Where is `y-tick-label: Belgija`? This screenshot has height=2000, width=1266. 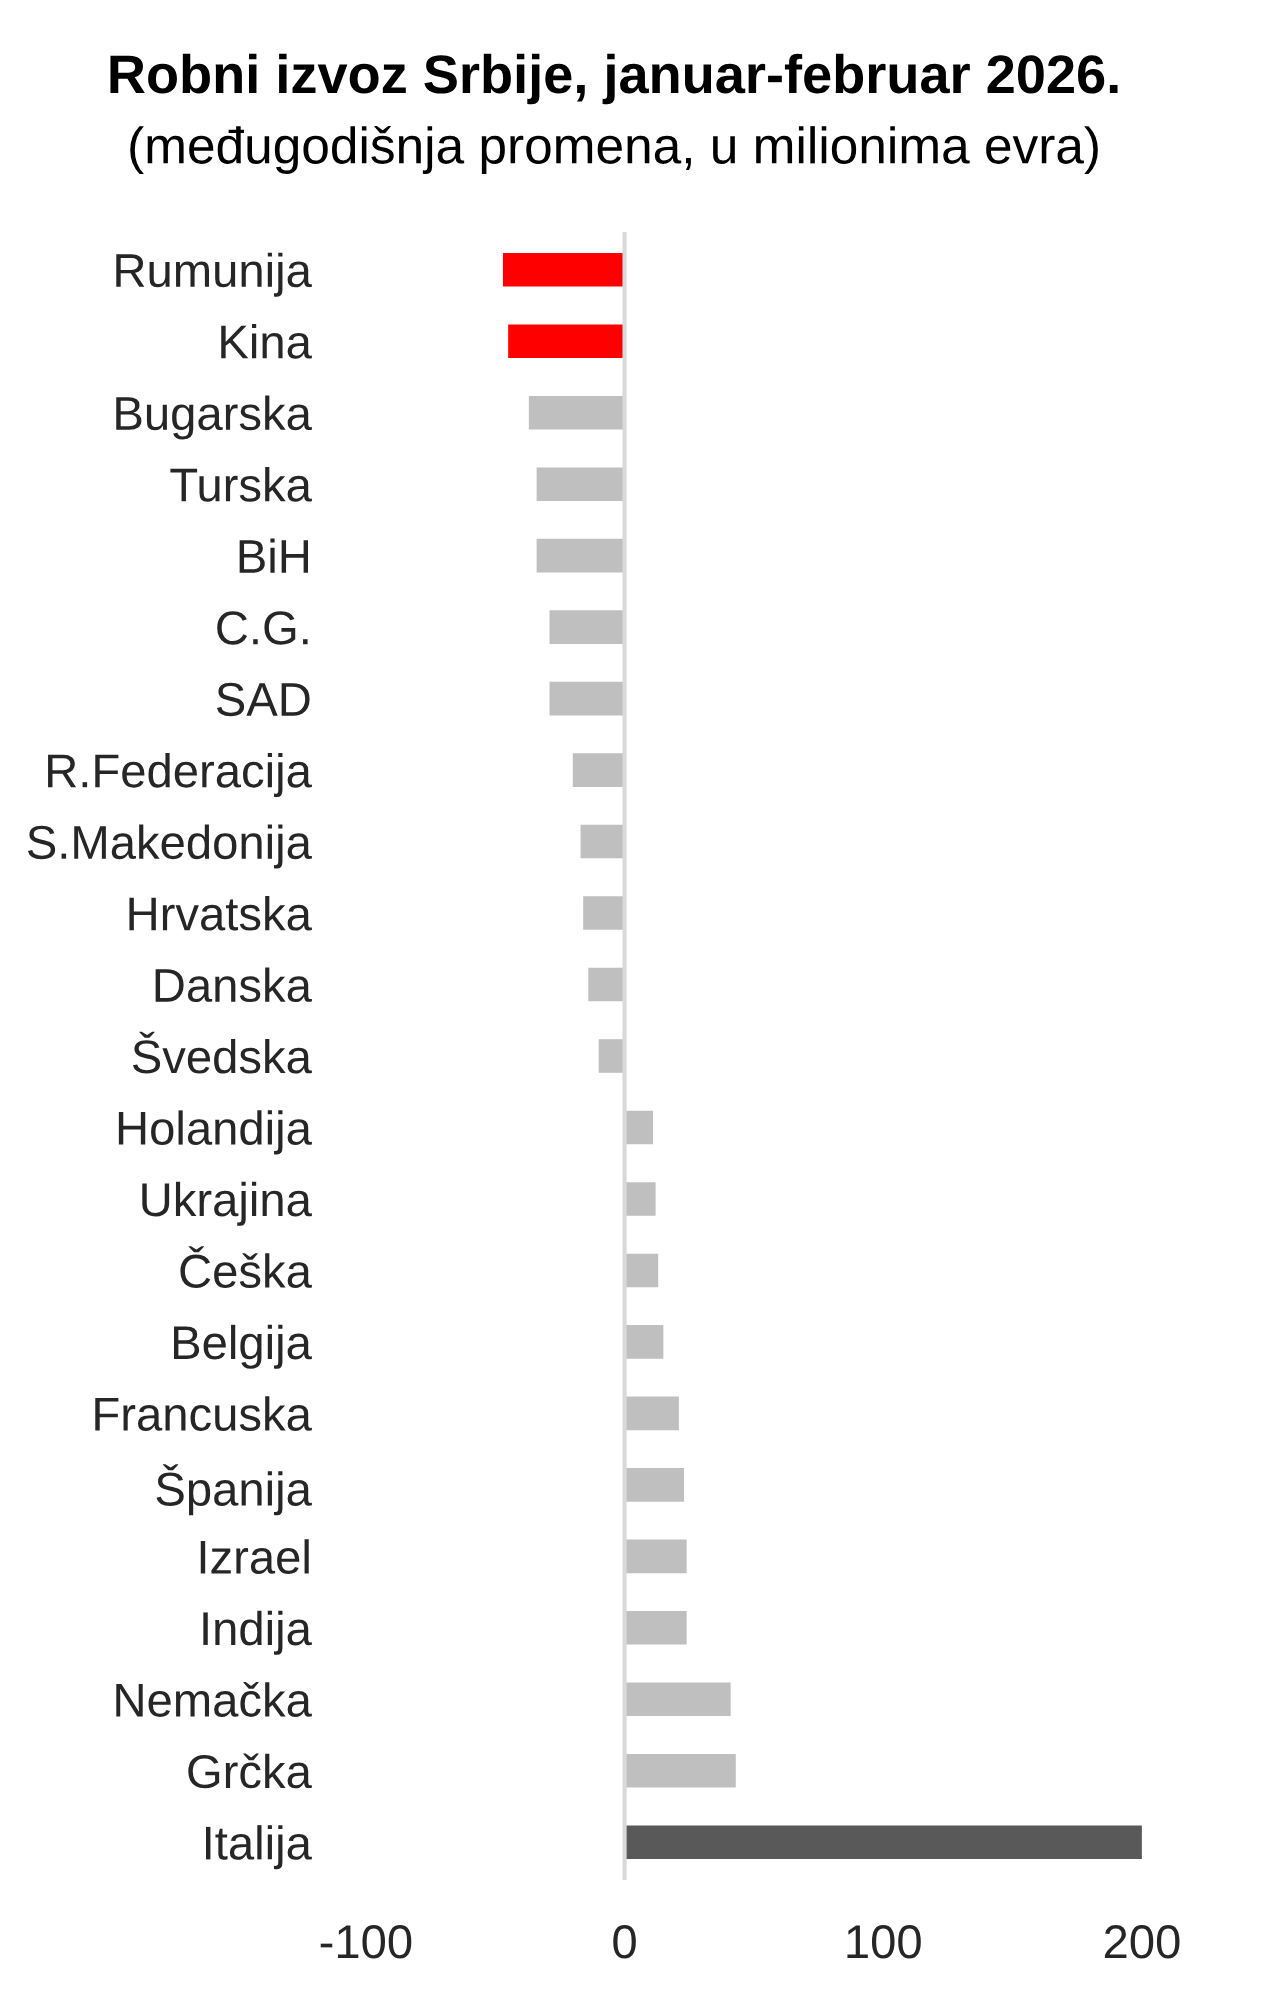 y-tick-label: Belgija is located at coordinates (242, 1346).